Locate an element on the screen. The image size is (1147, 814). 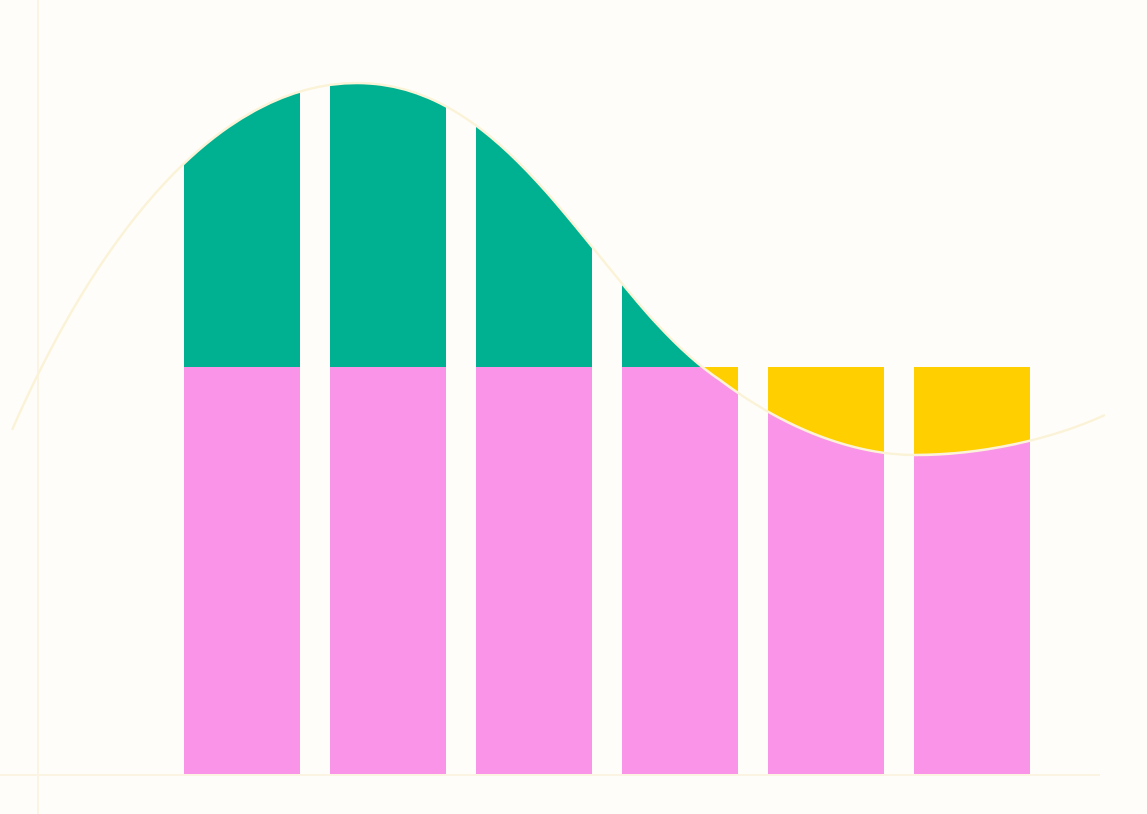
bar-gap is located at coordinates (972, 411).